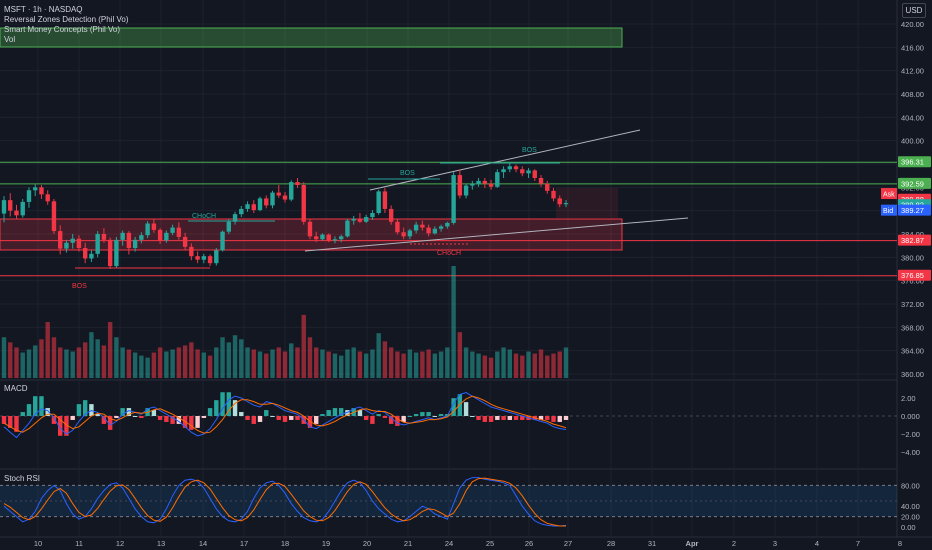  What do you see at coordinates (587, 203) in the screenshot?
I see `order-block` at bounding box center [587, 203].